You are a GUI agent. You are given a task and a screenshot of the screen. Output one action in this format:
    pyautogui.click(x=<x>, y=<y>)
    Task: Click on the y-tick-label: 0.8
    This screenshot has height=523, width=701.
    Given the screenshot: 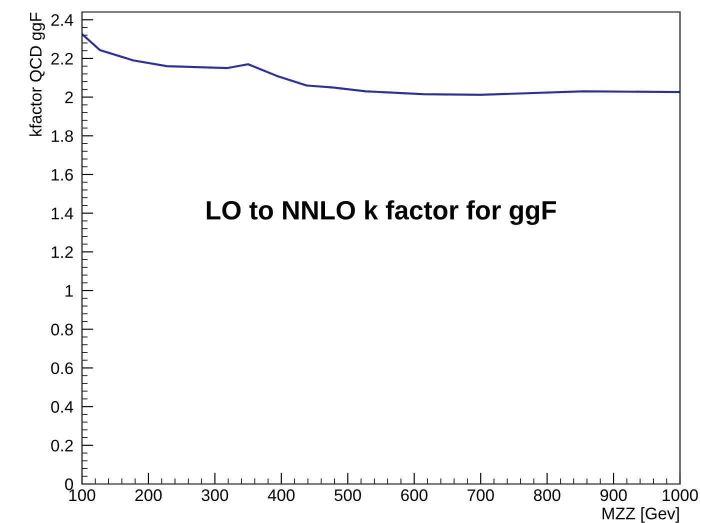 What is the action you would take?
    pyautogui.click(x=62, y=330)
    